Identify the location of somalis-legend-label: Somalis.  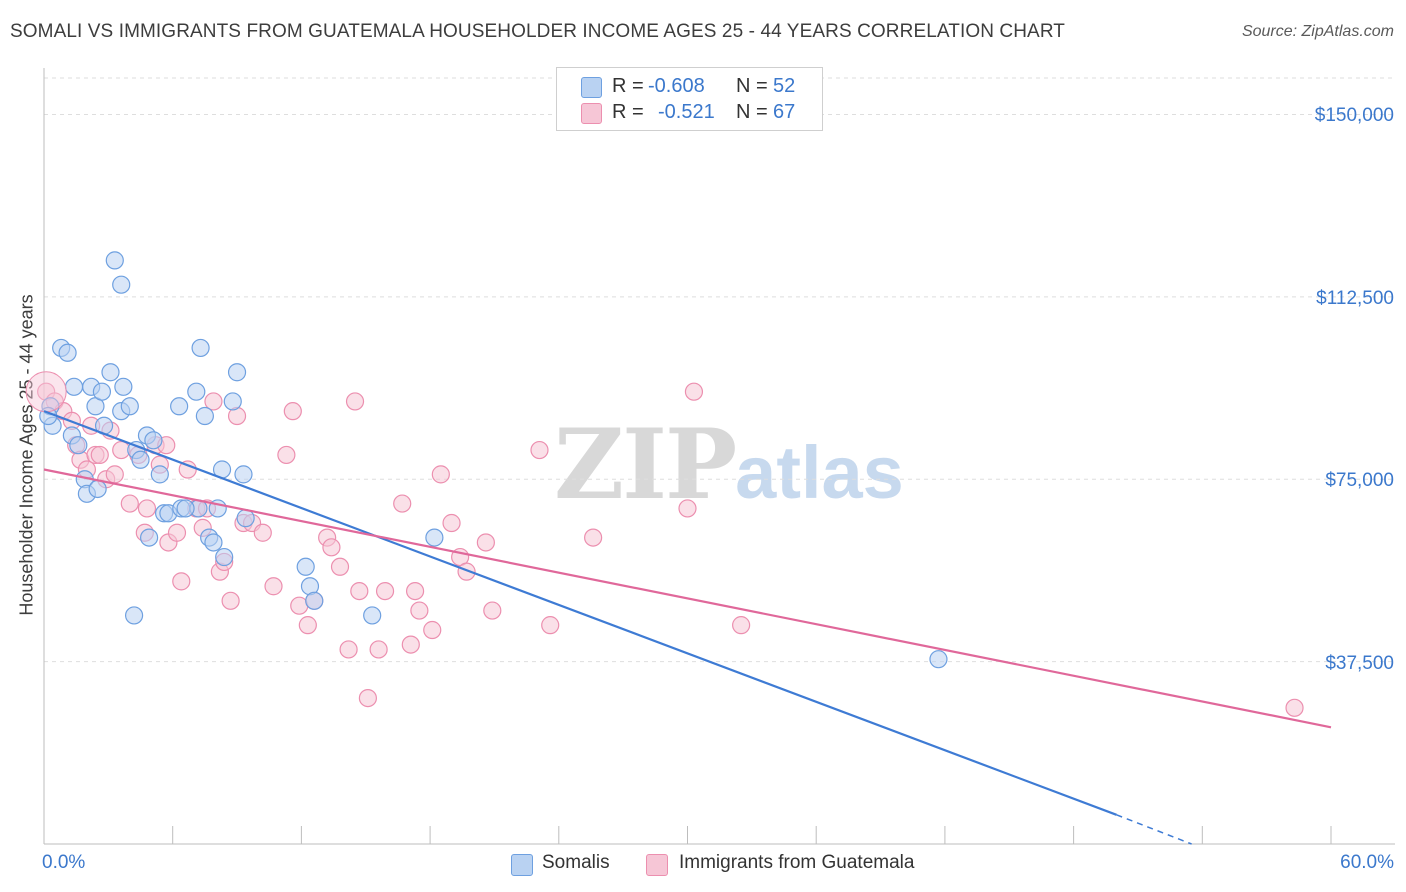
(576, 862).